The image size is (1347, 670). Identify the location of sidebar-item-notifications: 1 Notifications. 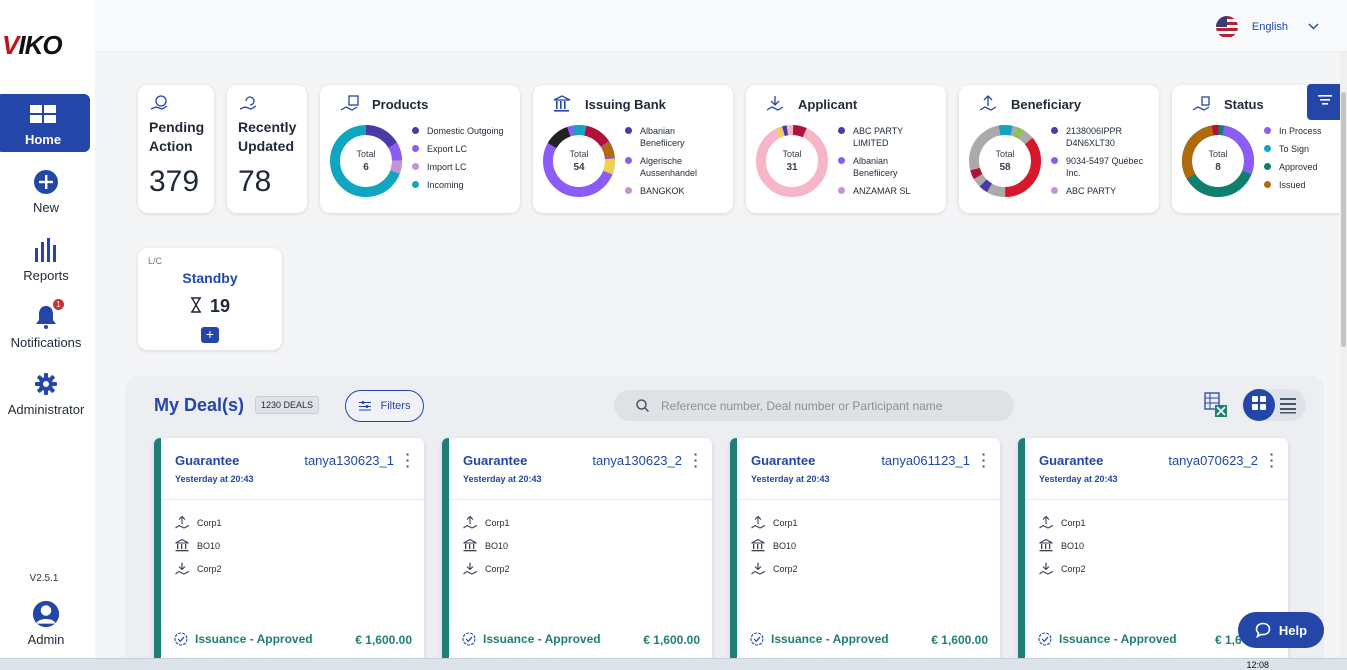
(46, 324).